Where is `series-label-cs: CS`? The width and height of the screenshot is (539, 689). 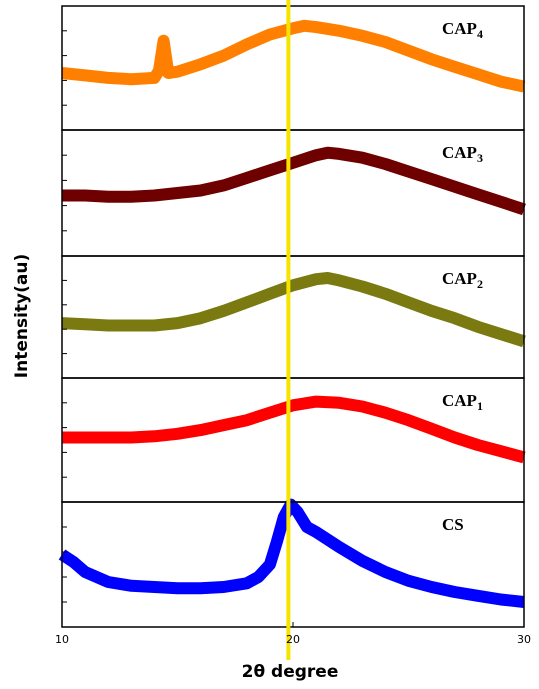
series-label-cs: CS is located at coordinates (453, 524).